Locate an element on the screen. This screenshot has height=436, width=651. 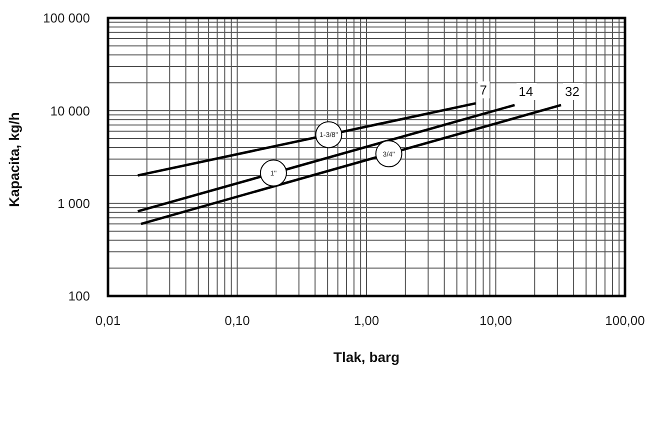
y-tick-label: 1 000 is located at coordinates (73, 203).